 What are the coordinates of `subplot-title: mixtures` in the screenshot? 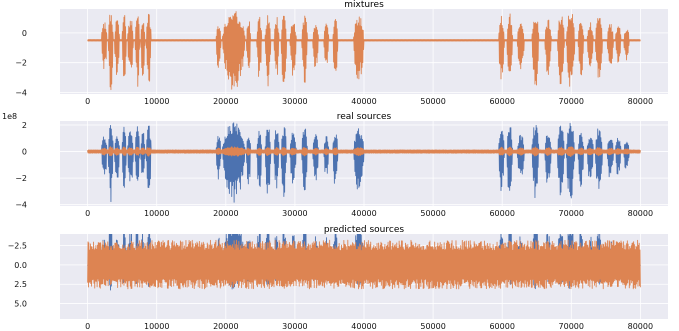 It's located at (364, 5).